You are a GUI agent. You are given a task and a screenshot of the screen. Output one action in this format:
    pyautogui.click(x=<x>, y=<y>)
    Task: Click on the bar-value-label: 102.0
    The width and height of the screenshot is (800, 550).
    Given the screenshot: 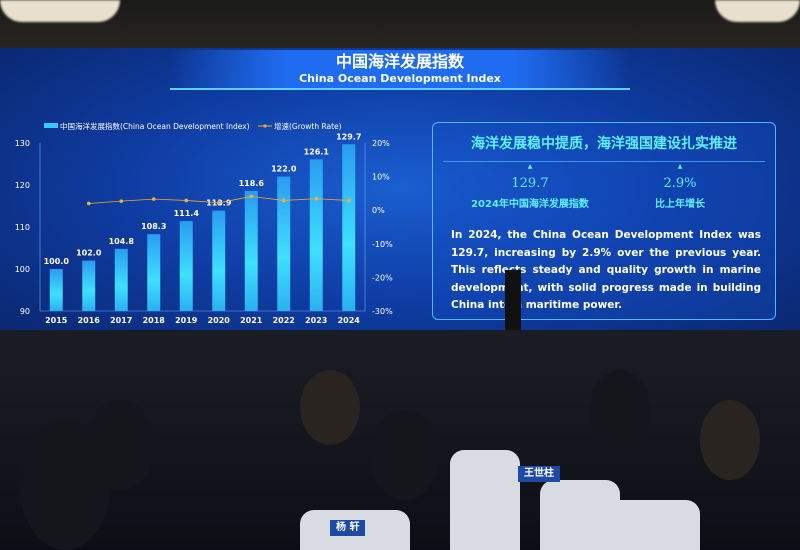 What is the action you would take?
    pyautogui.click(x=89, y=253)
    